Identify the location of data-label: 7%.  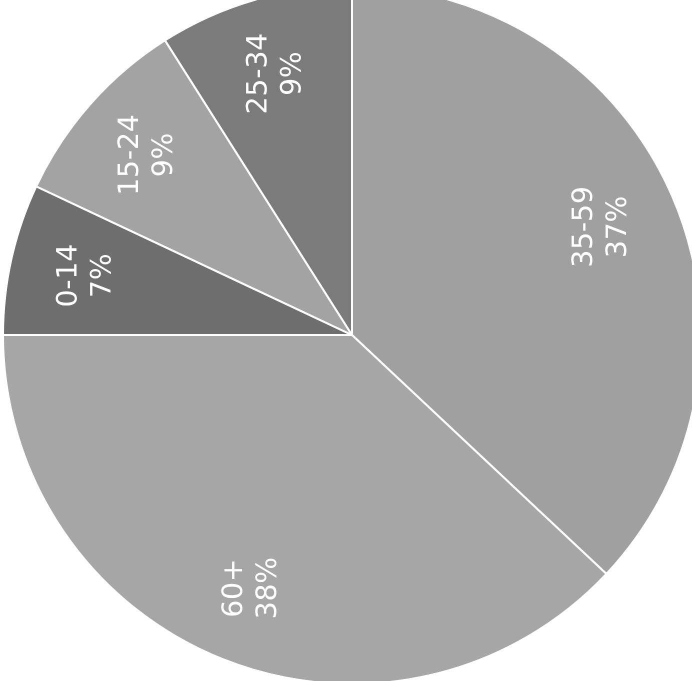
(101, 275).